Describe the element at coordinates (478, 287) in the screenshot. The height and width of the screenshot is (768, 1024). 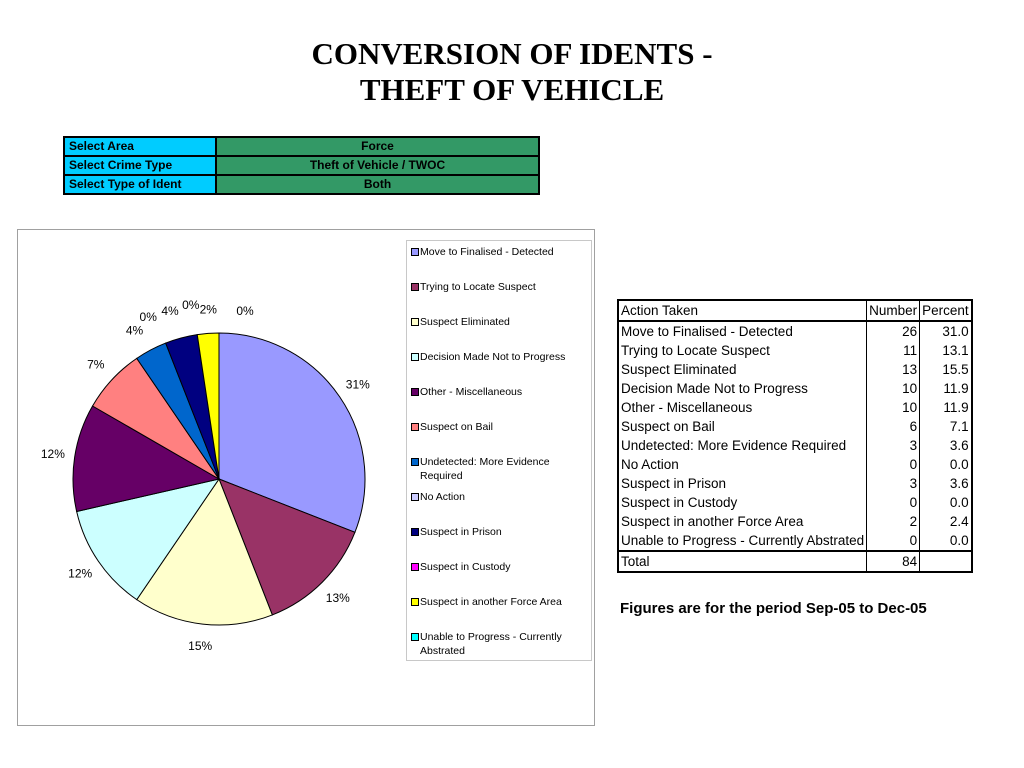
I see `legend-label: Trying to Locate Suspect` at that location.